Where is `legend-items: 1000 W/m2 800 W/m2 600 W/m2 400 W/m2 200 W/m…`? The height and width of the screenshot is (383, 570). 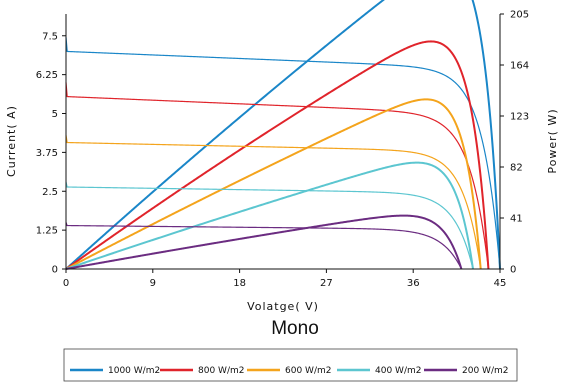
legend-items: 1000 W/m2 800 W/m2 600 W/m2 400 W/m2 200 W/m… is located at coordinates (289, 371).